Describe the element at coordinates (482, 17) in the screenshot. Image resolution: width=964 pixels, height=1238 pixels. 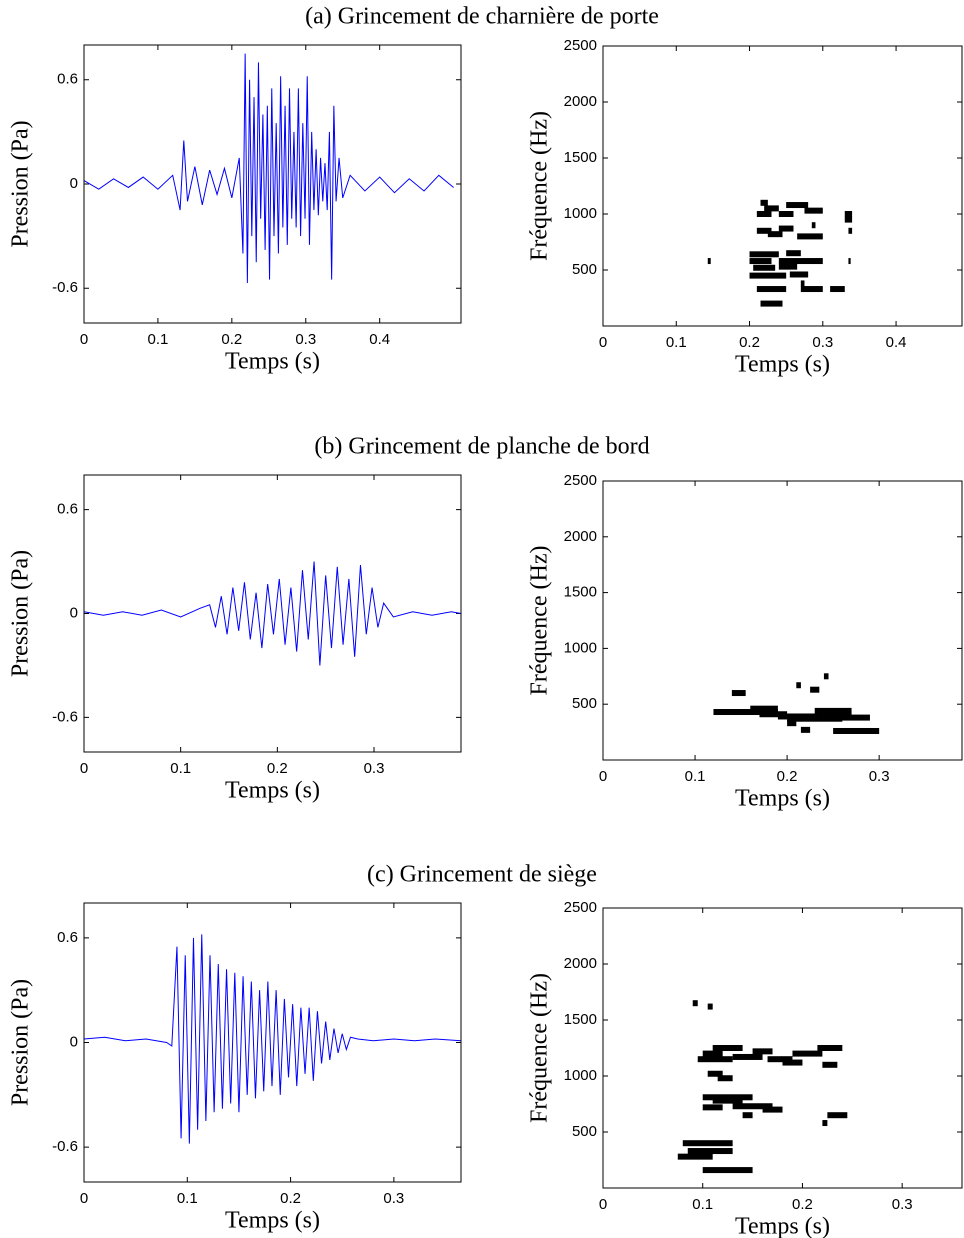
I see `section-title: (a) Grincement de charnière de porte` at that location.